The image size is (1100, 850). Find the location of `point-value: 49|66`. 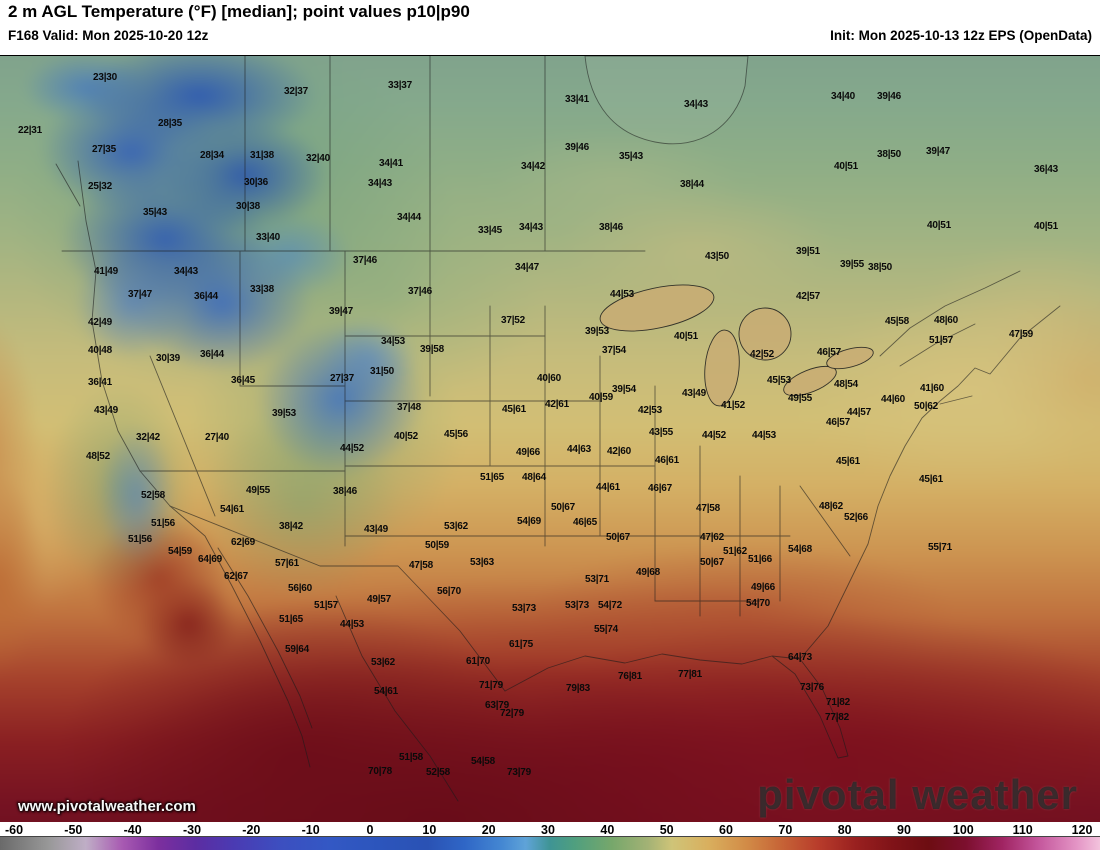

point-value: 49|66 is located at coordinates (763, 587).